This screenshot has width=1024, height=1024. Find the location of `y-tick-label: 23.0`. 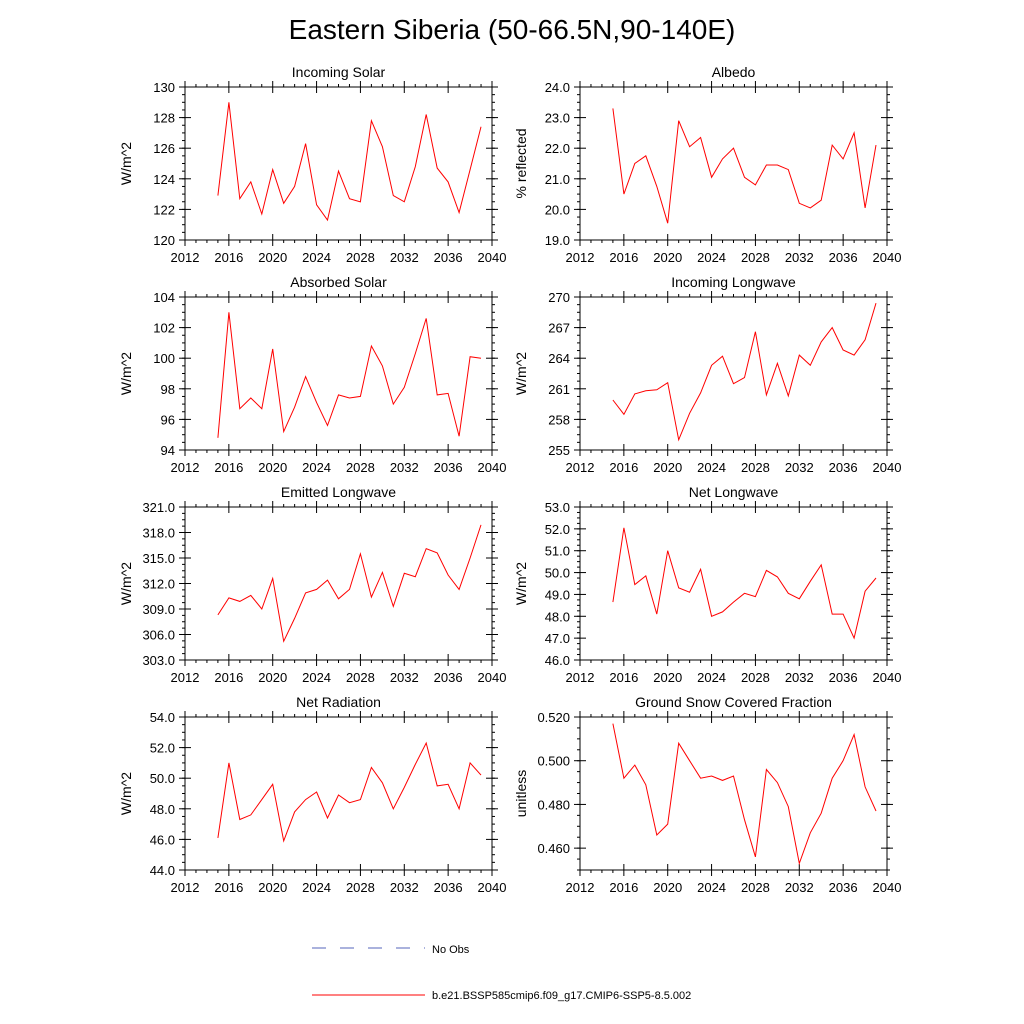

y-tick-label: 23.0 is located at coordinates (557, 118).